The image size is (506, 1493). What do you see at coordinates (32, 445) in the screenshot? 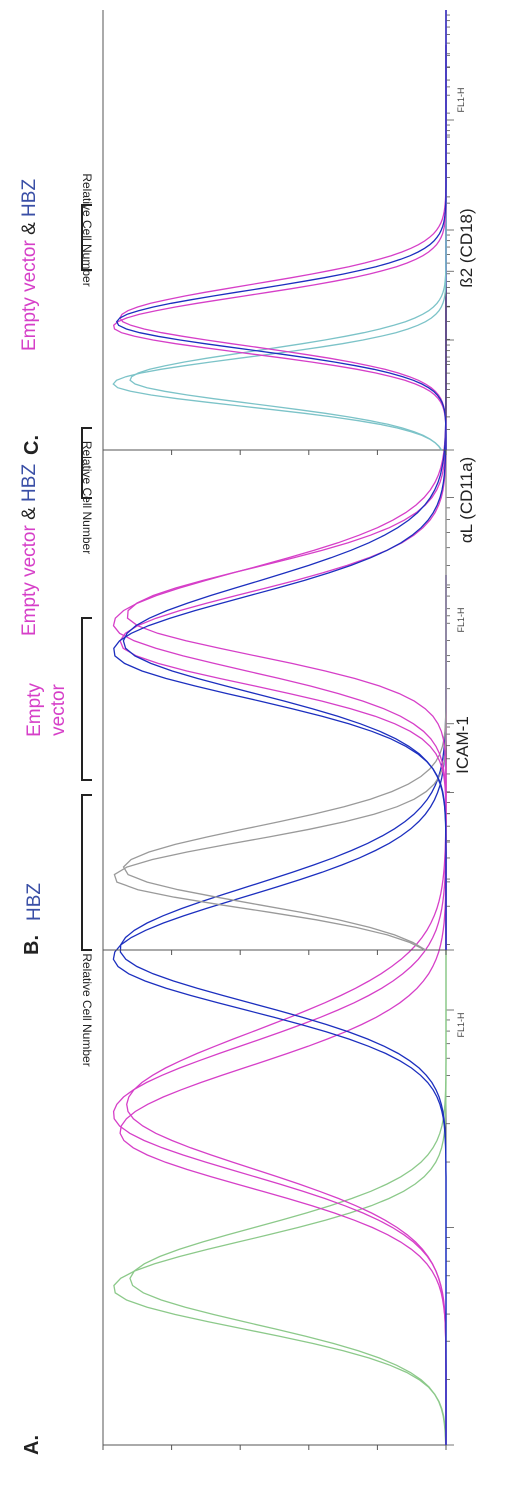
I see `panel-letter: C.` at bounding box center [32, 445].